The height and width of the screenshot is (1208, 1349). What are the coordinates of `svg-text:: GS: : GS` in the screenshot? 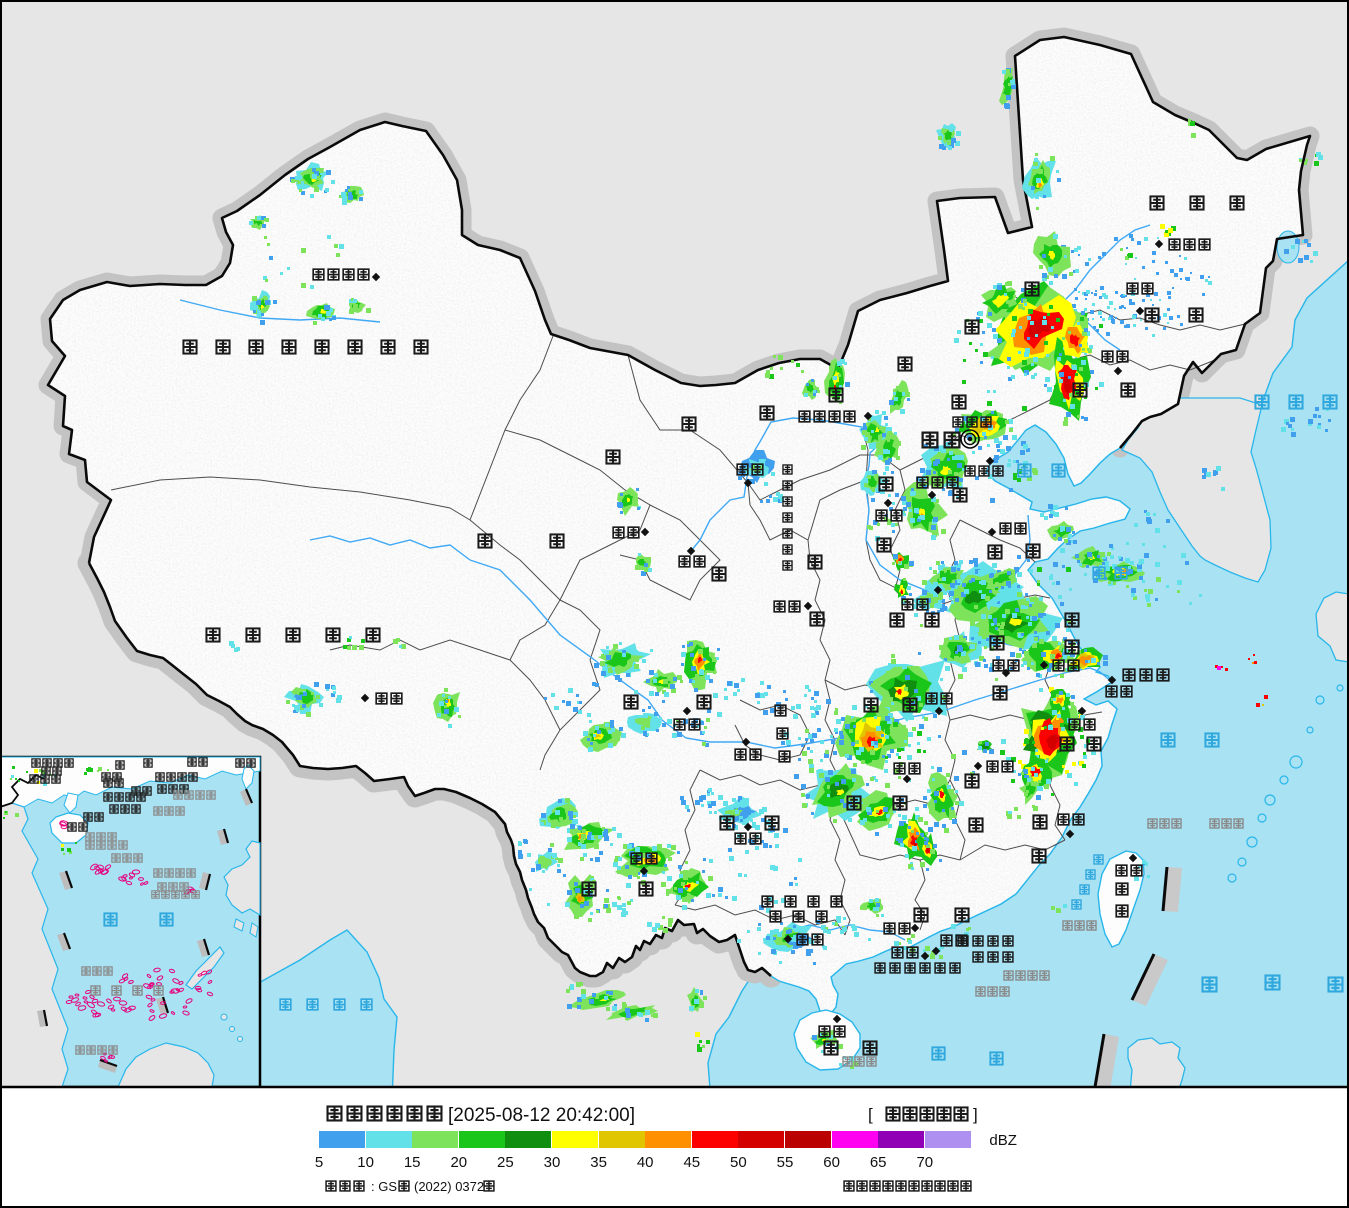 It's located at (384, 1186).